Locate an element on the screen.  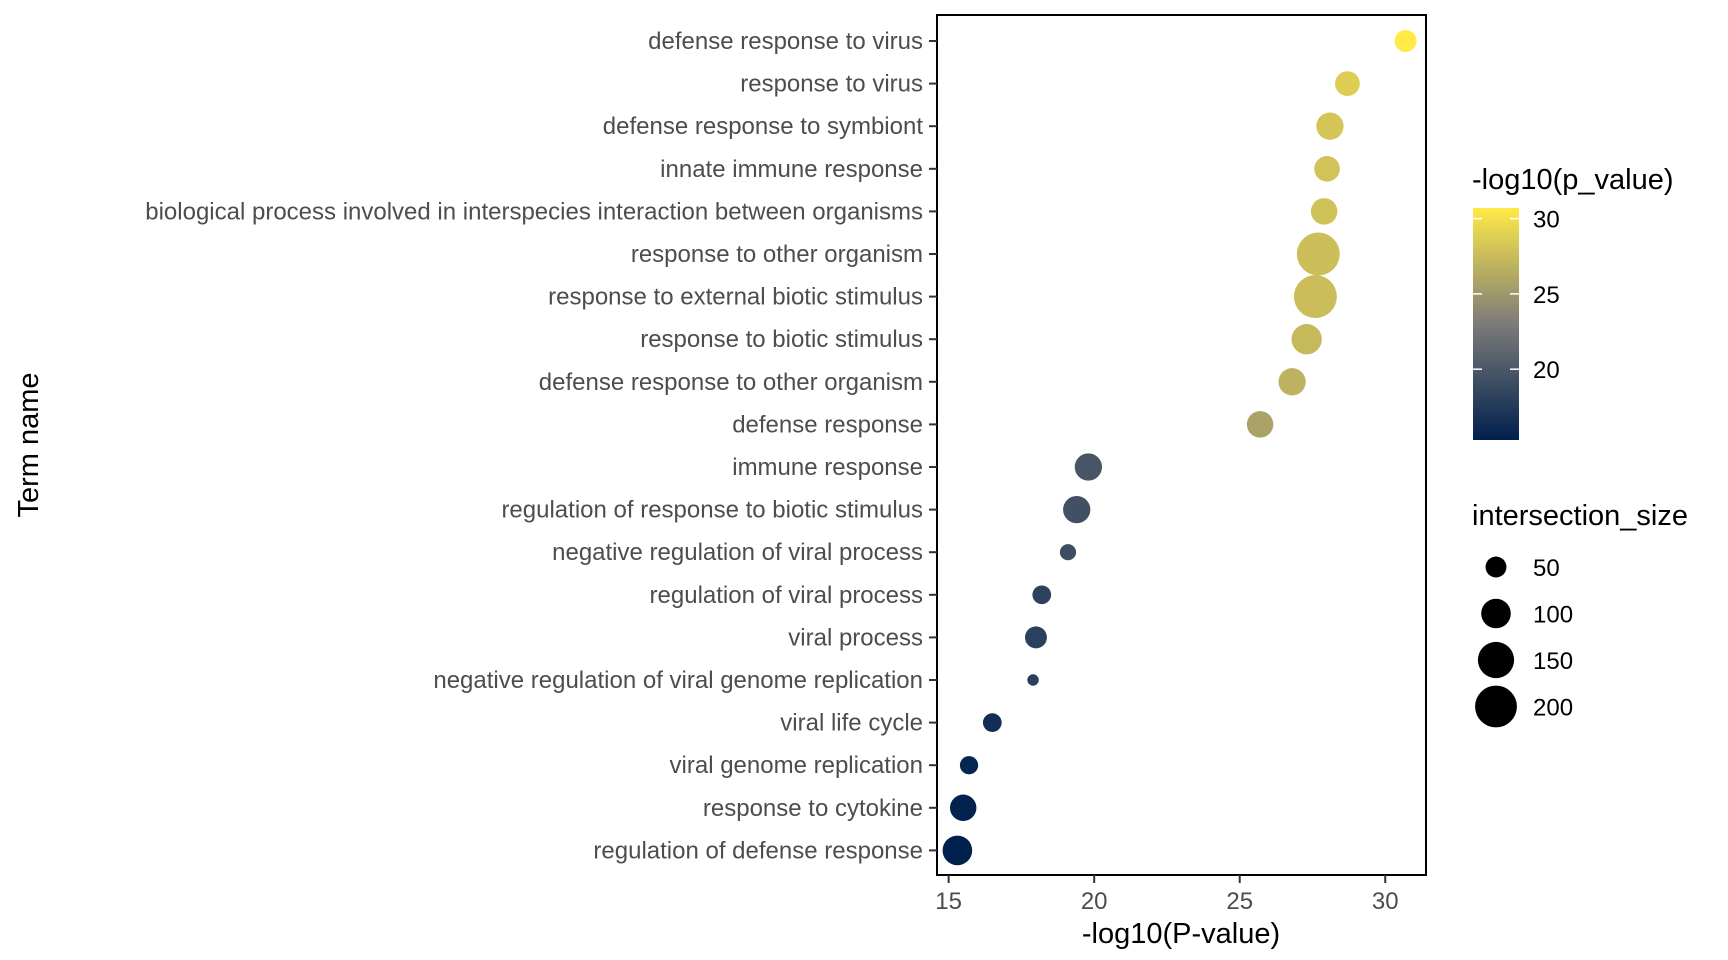
y-tick-label: viral life cycle is located at coordinates (851, 723).